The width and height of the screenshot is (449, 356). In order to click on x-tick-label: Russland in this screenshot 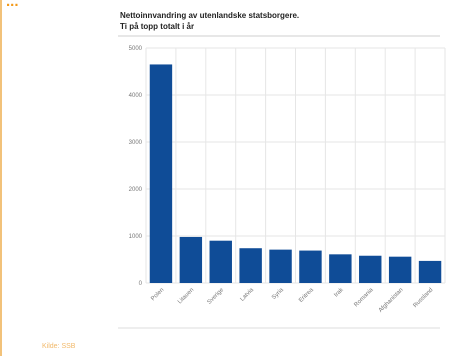, I will do `click(424, 298)`.